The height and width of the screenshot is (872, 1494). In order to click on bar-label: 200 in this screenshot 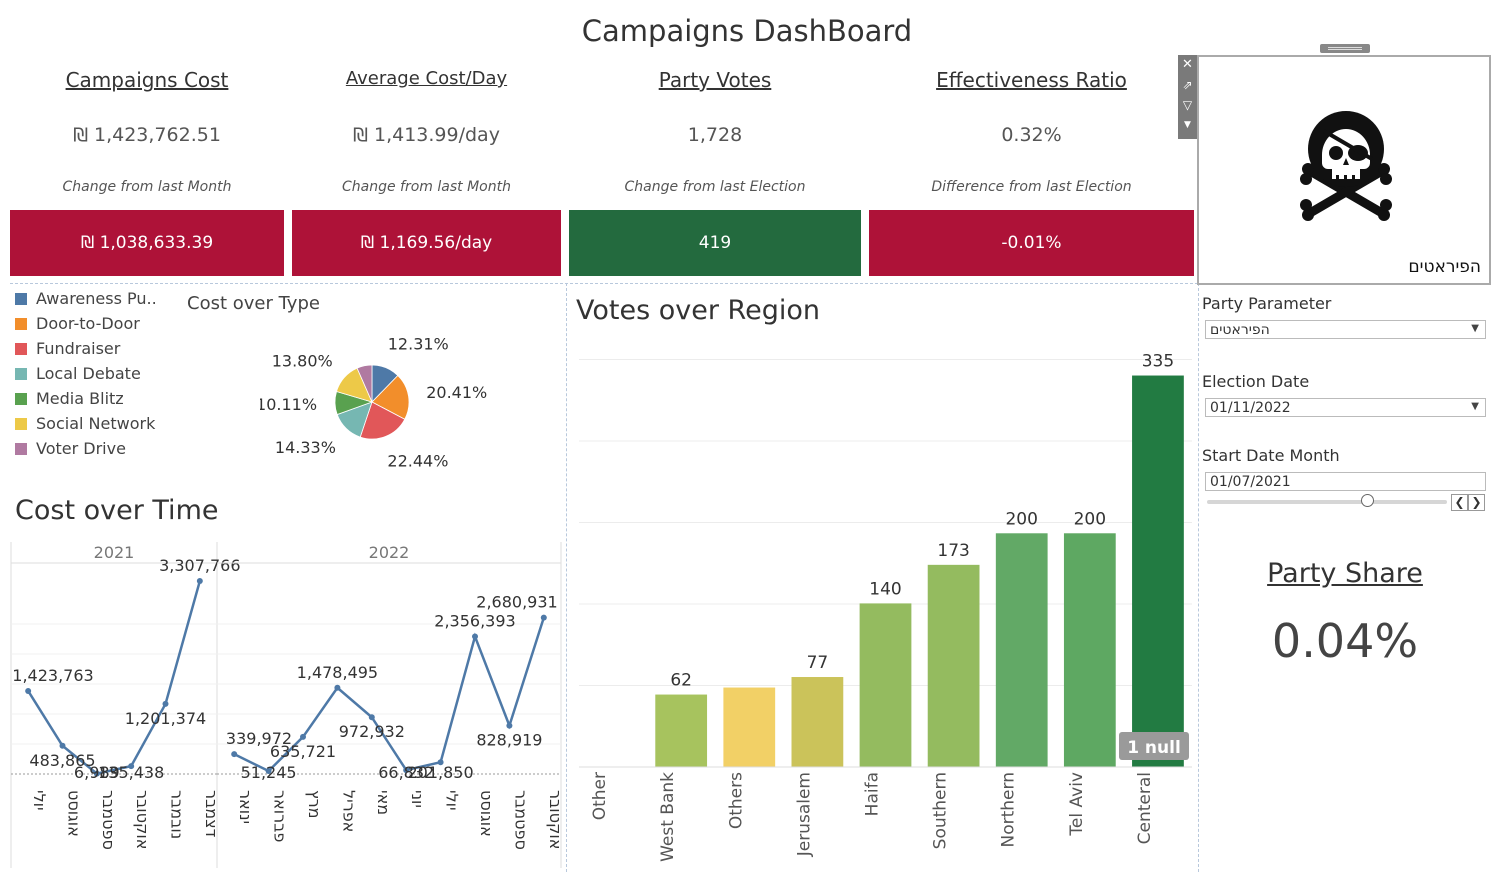, I will do `click(1090, 519)`.